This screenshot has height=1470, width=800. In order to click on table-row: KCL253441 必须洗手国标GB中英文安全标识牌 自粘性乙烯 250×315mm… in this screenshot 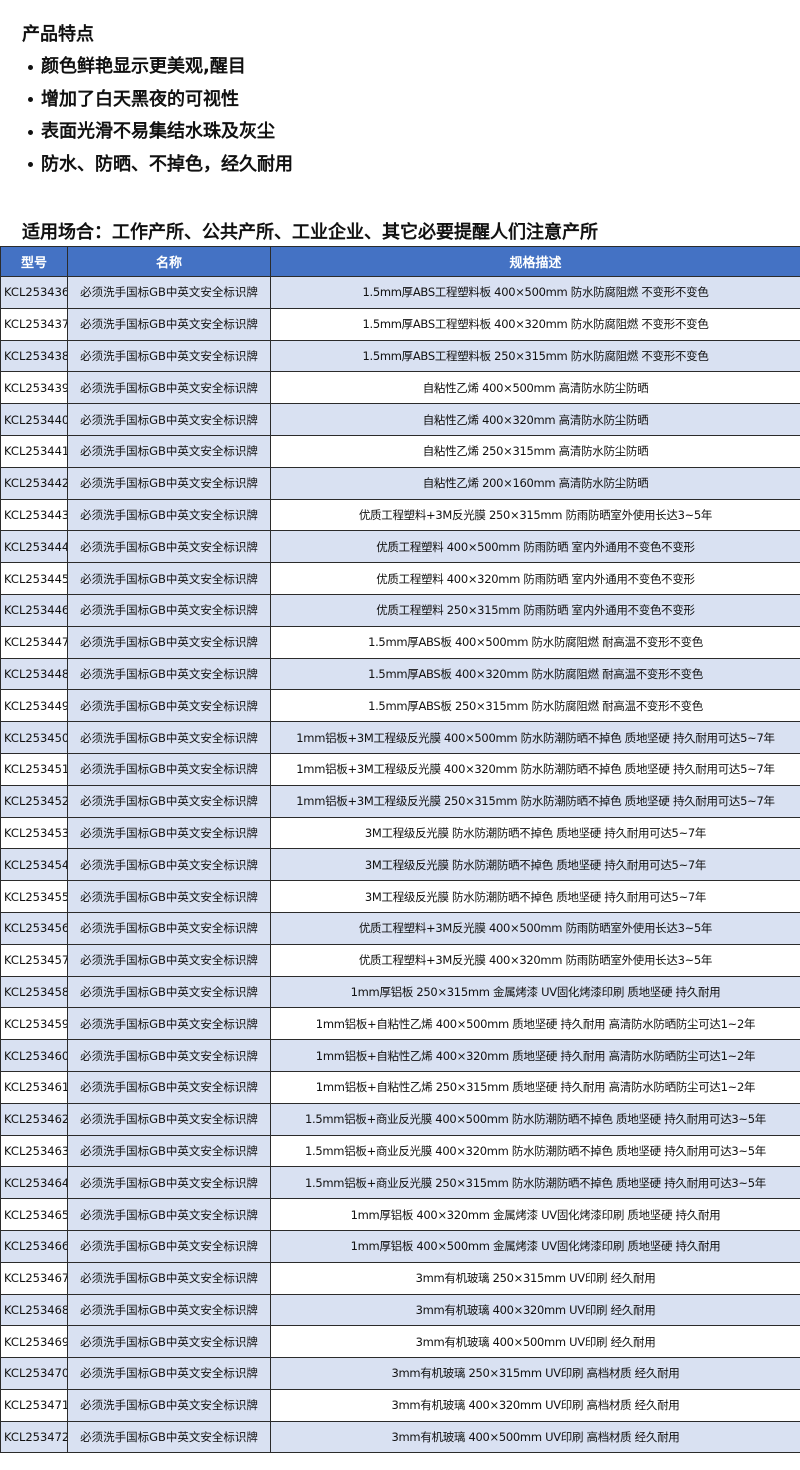, I will do `click(400, 451)`.